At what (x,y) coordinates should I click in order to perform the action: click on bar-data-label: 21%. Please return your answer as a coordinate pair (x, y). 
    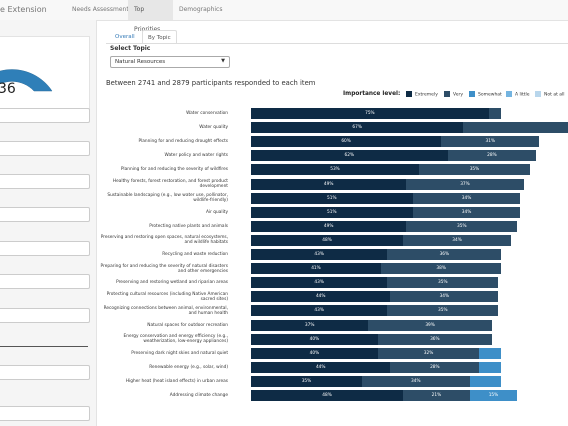
    Looking at the image, I should click on (436, 395).